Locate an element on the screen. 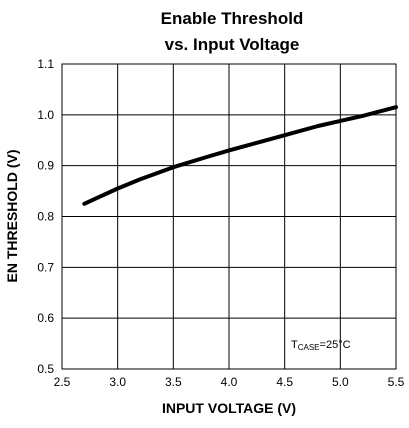 The height and width of the screenshot is (428, 409). annotation-tcase: TCASE=25°C is located at coordinates (321, 345).